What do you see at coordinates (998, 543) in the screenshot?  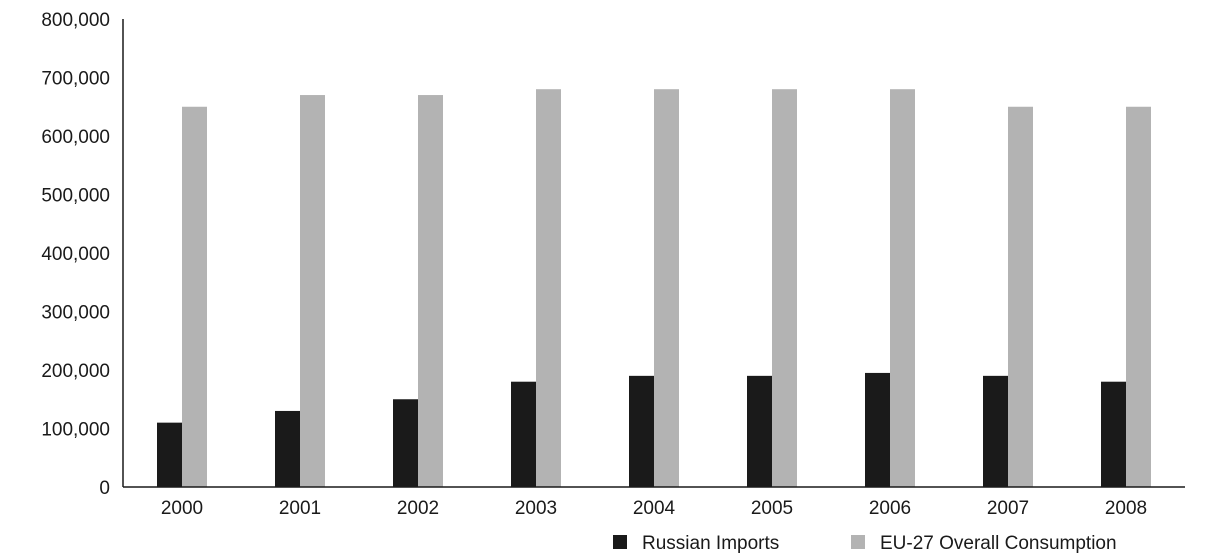 I see `legend-label-eu27-consumption: EU-27 Overall Consumption` at bounding box center [998, 543].